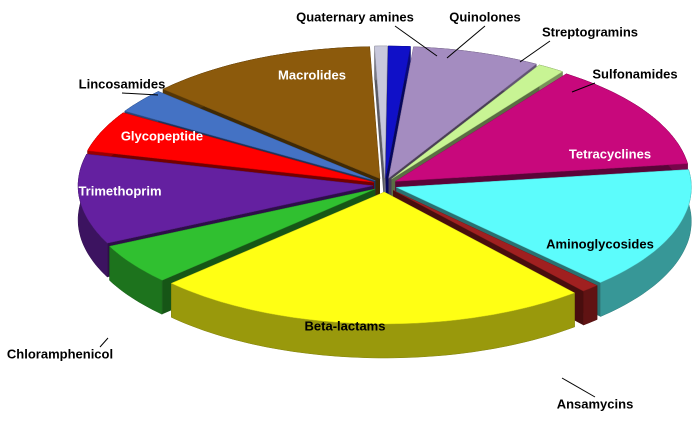 This screenshot has width=694, height=422. Describe the element at coordinates (595, 403) in the screenshot. I see `slice-label: Ansamycins` at that location.